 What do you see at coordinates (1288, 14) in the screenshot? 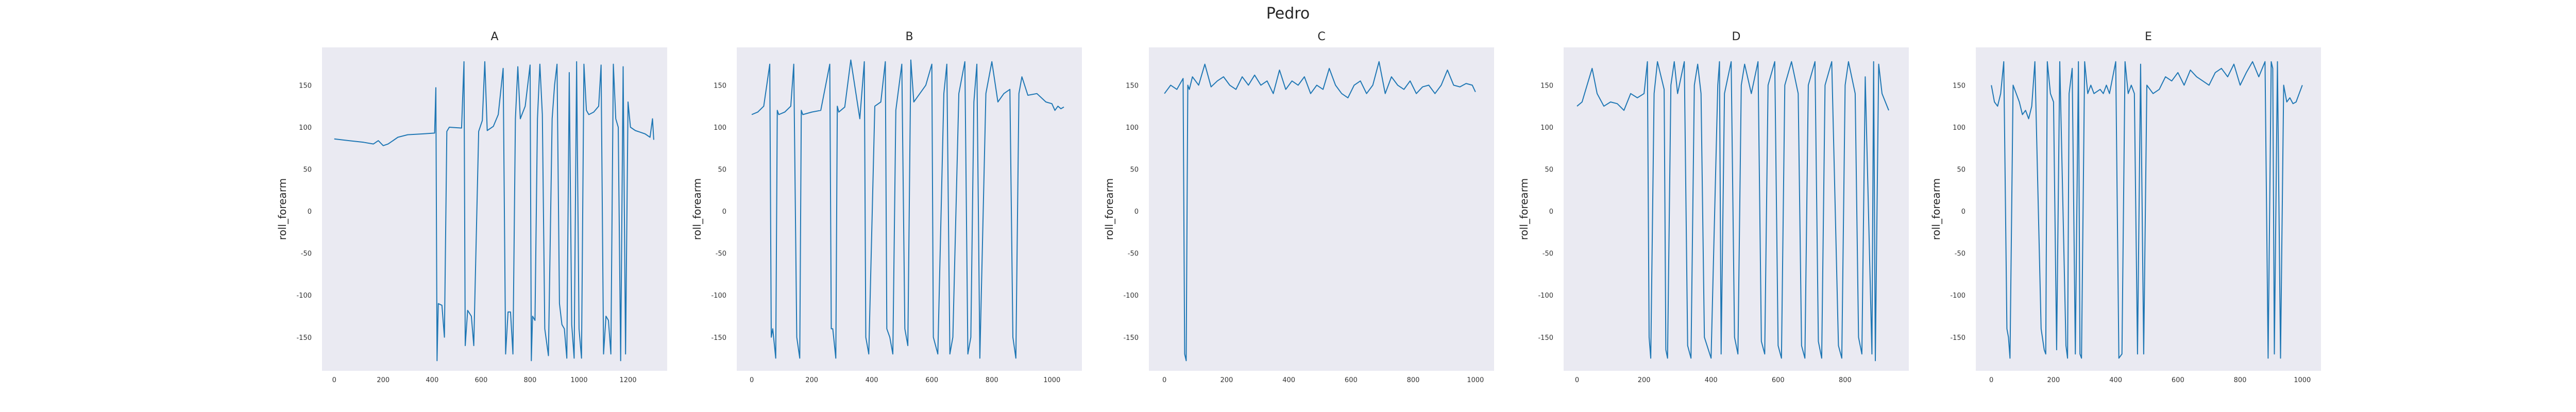
I see `figure-title: Pedro` at bounding box center [1288, 14].